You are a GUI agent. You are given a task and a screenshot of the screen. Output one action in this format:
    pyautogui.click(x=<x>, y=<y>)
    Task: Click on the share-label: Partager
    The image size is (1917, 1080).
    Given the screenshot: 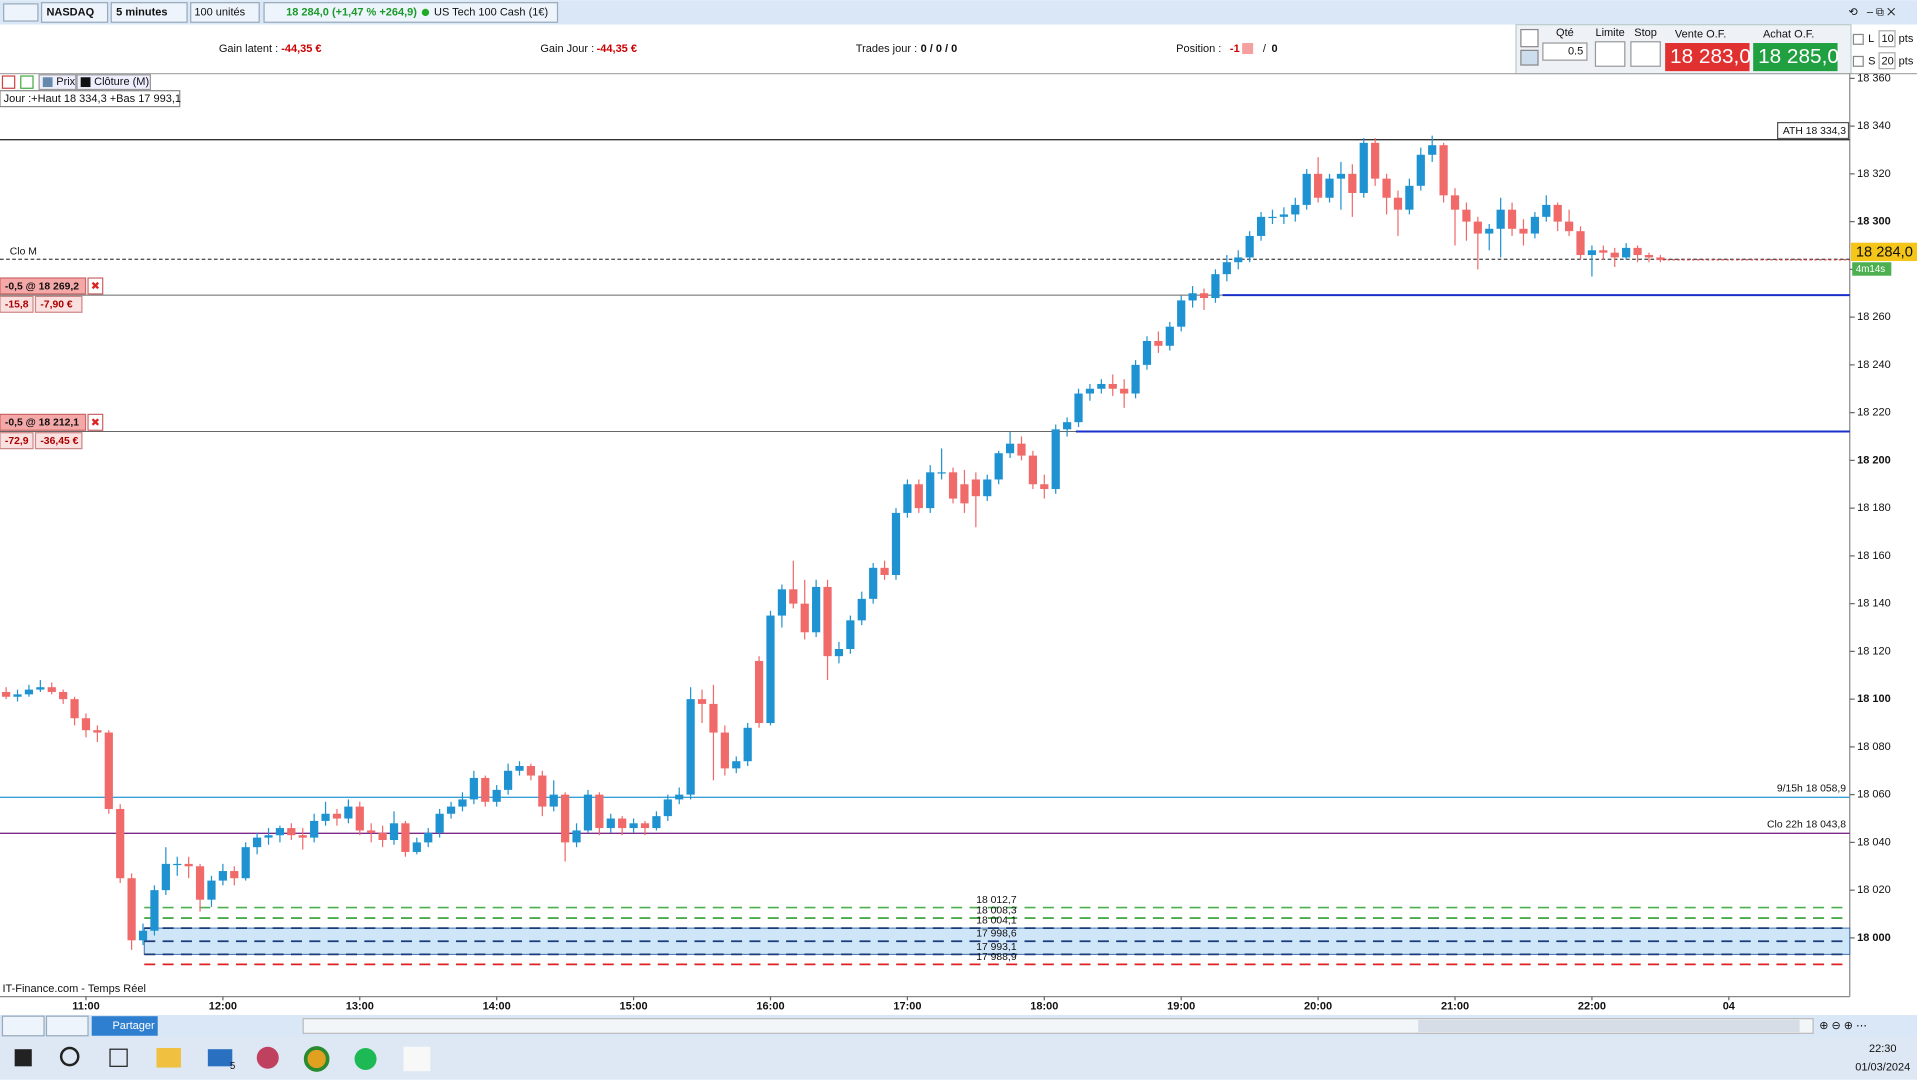 What is the action you would take?
    pyautogui.click(x=133, y=1026)
    